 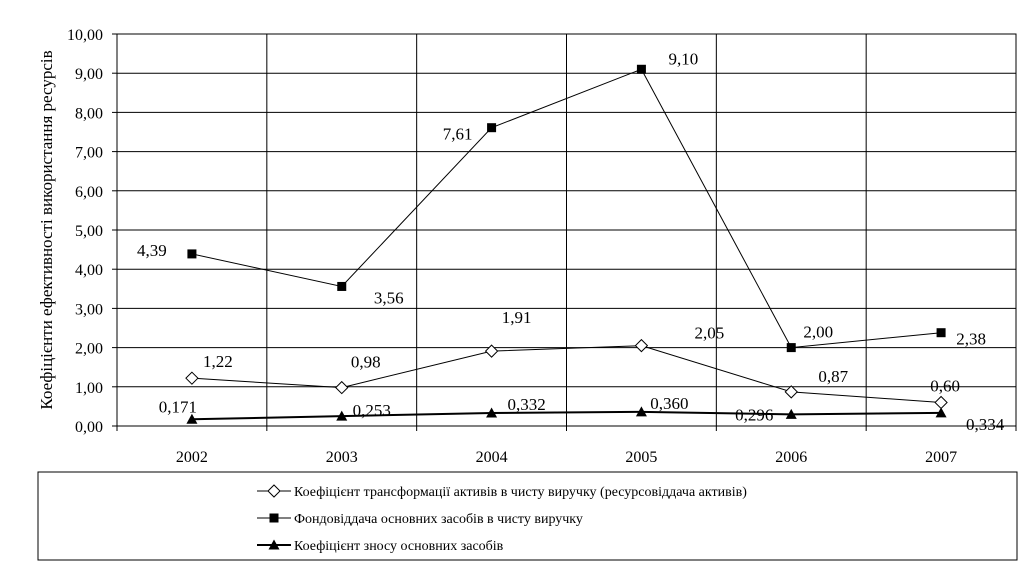 I want to click on data-label: 3,56, so click(x=389, y=297).